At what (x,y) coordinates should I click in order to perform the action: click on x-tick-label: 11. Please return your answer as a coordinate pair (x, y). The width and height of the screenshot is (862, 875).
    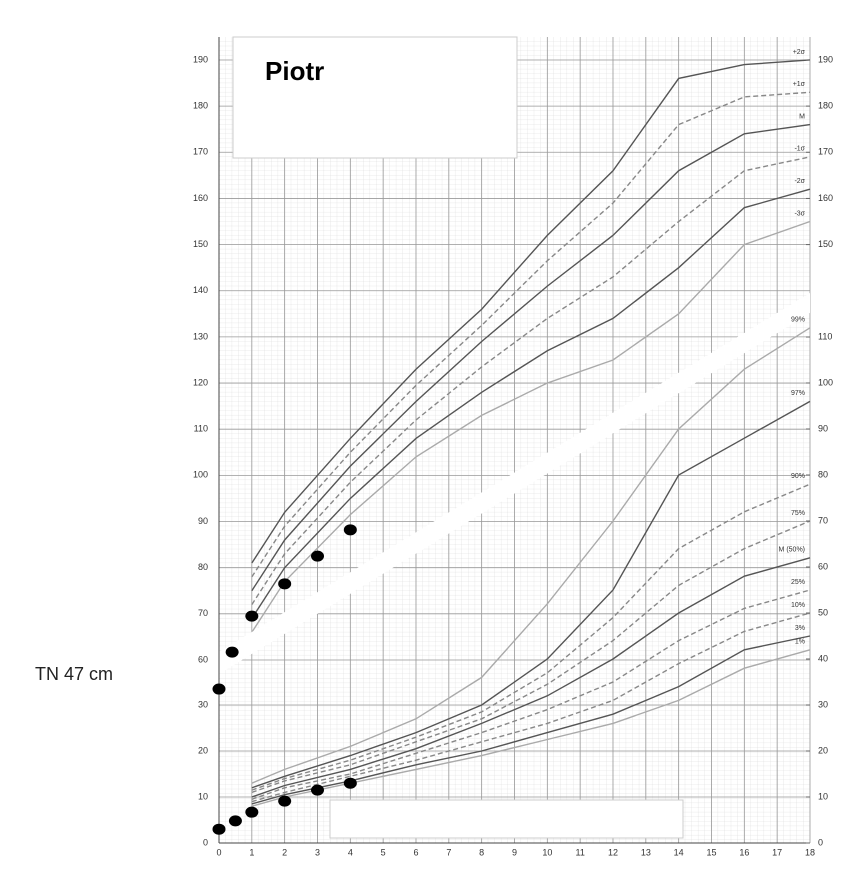
    Looking at the image, I should click on (579, 852).